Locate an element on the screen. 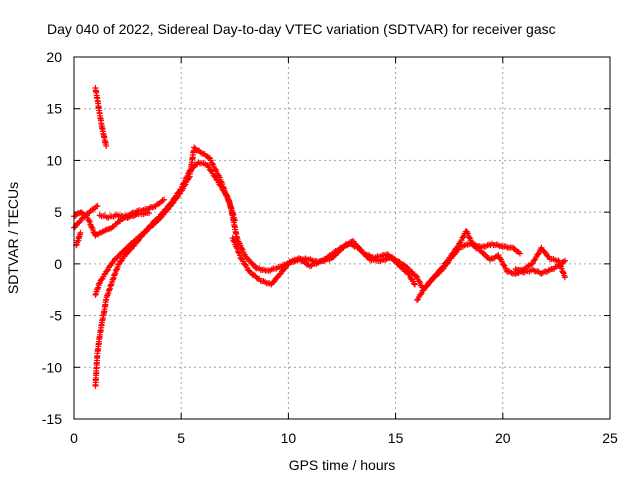 Image resolution: width=640 pixels, height=480 pixels. x-tick-label: 15 is located at coordinates (396, 438).